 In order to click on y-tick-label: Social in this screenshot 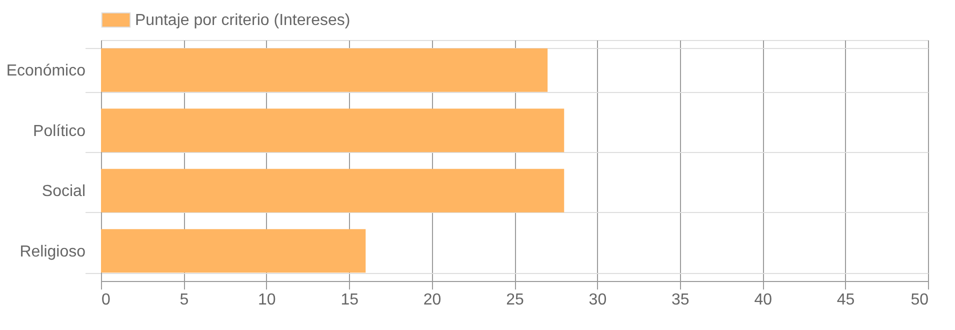, I will do `click(64, 191)`.